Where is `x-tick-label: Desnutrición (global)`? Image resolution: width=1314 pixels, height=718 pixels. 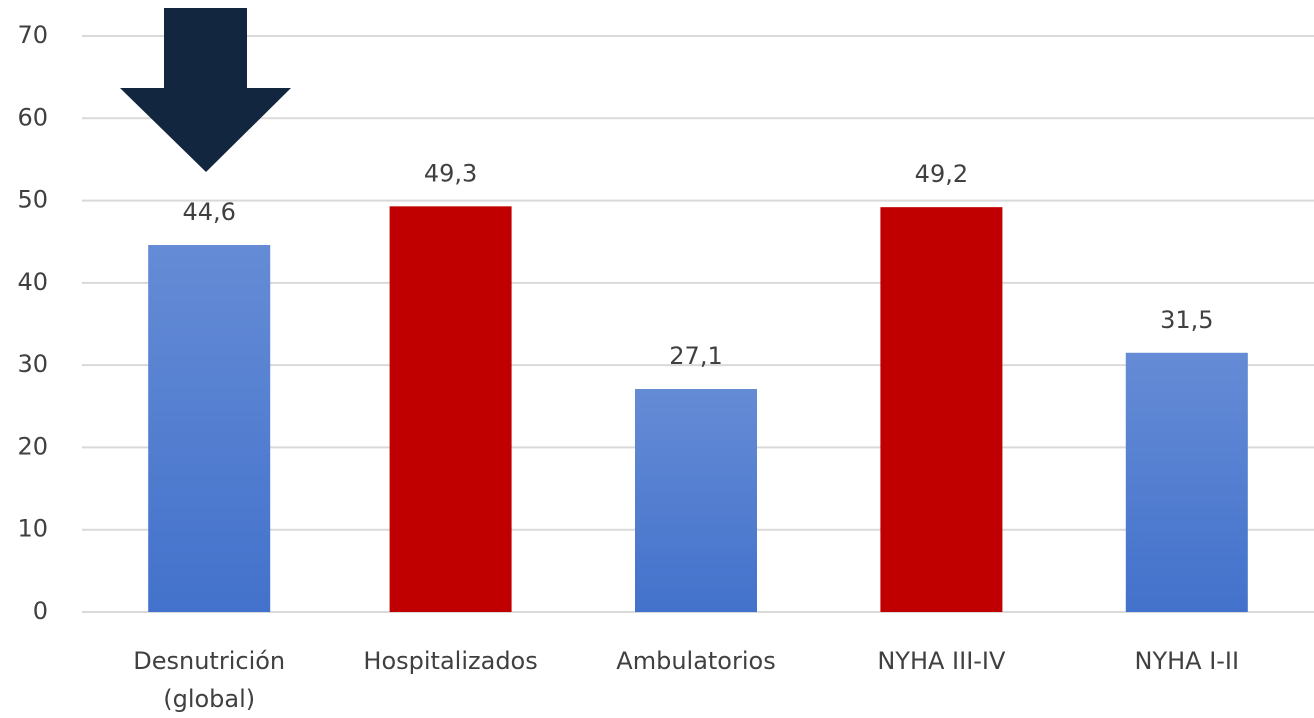 x-tick-label: Desnutrición (global) is located at coordinates (209, 680).